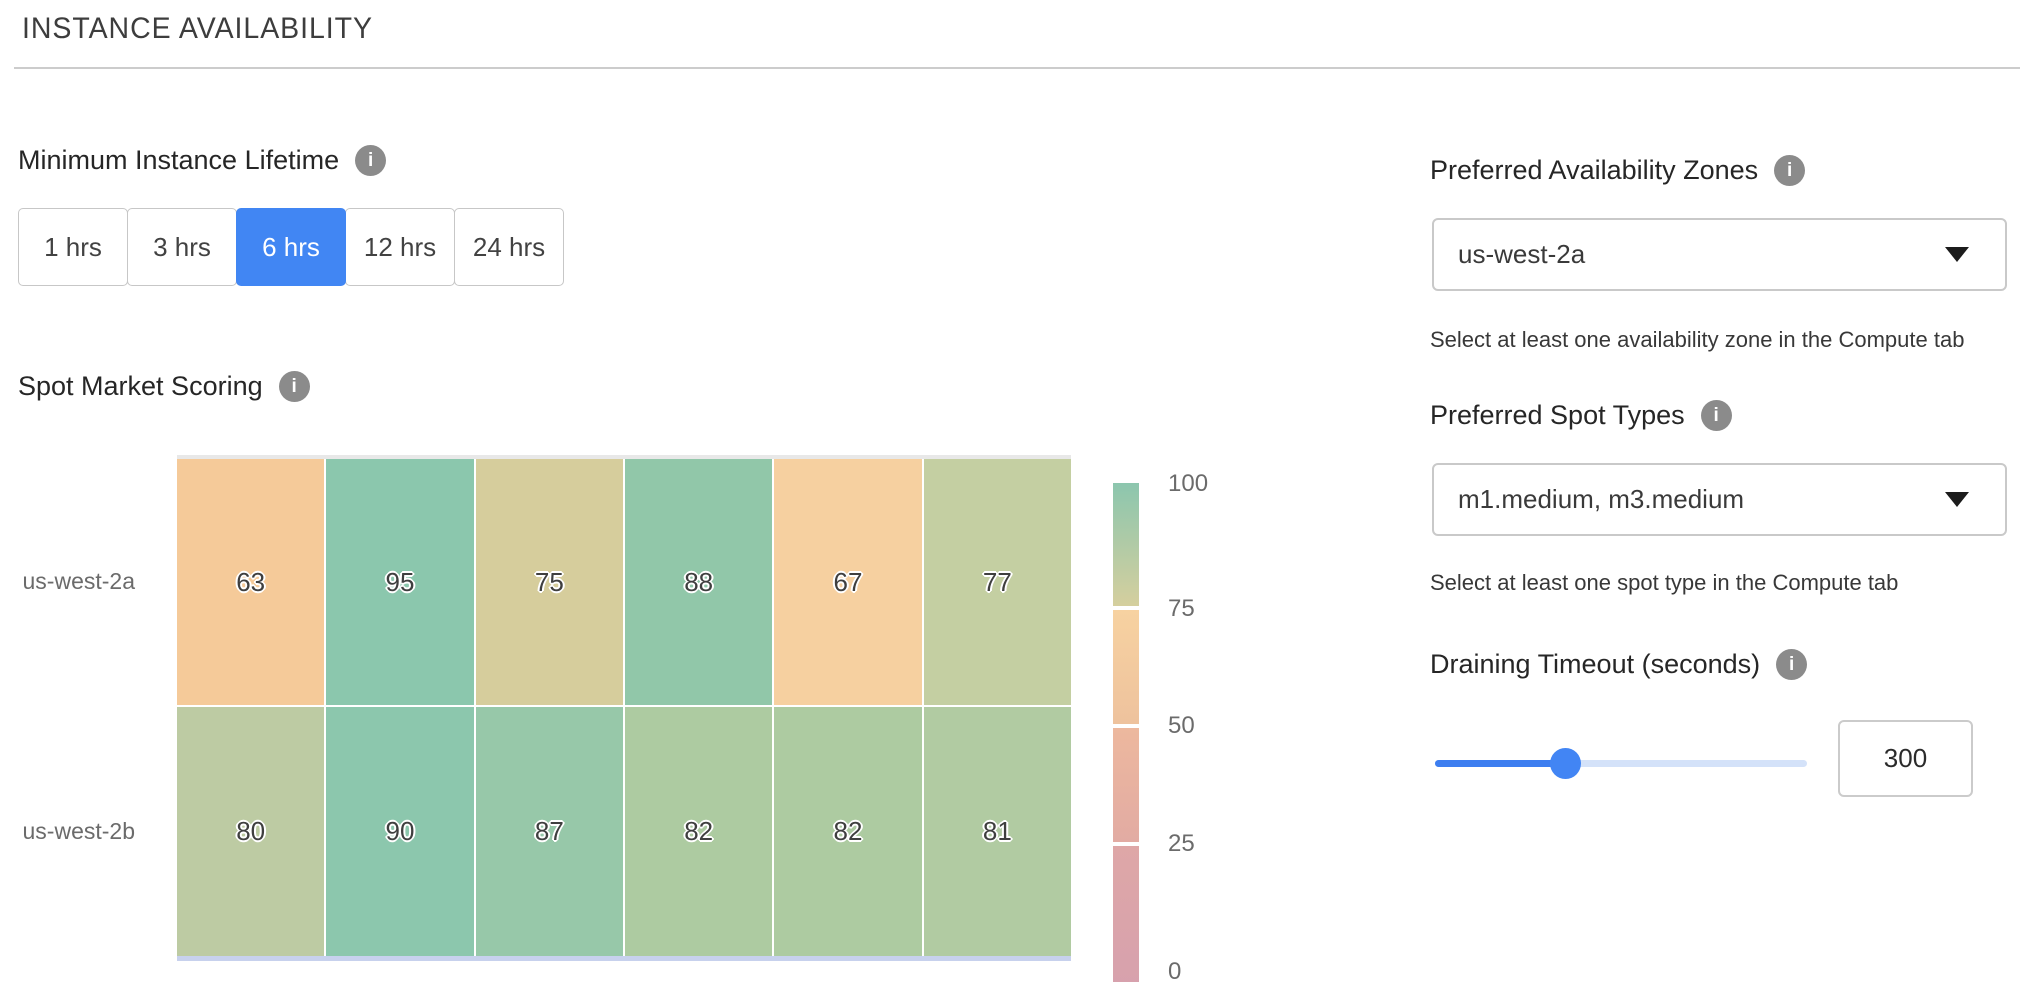 The width and height of the screenshot is (2020, 982). I want to click on draining-timeout-label-row: Draining Timeout (seconds) i, so click(1619, 664).